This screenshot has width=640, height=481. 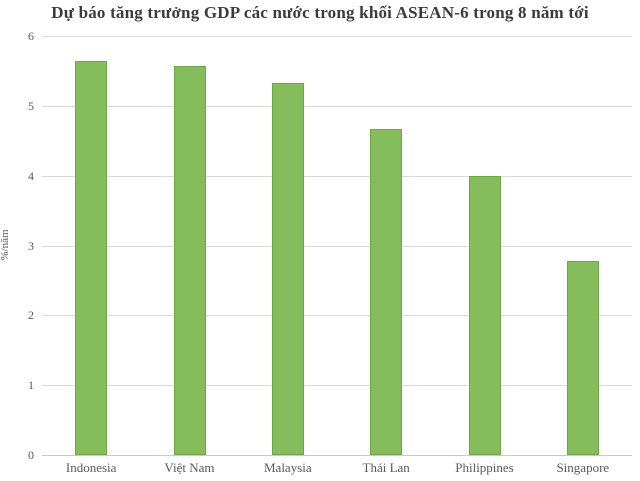 I want to click on y-tick-label-4: 4, so click(x=31, y=175).